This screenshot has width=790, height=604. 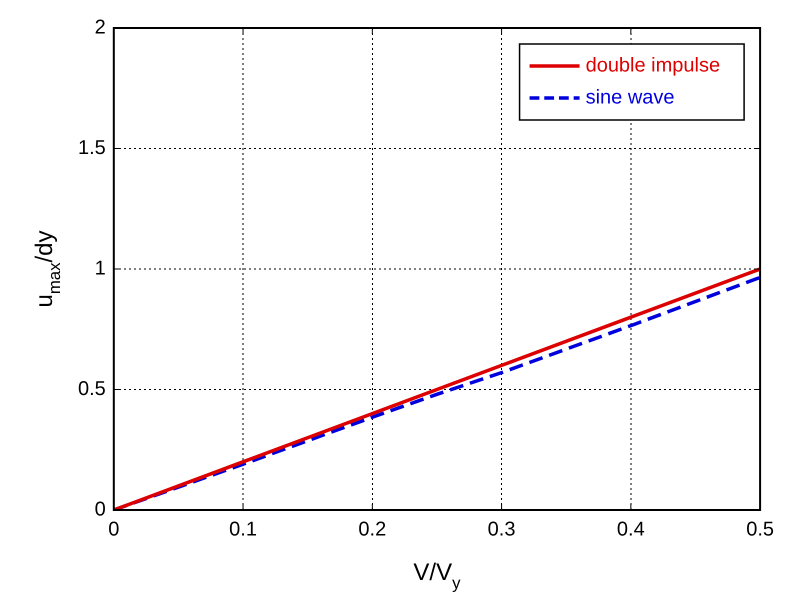 I want to click on y-tick-label: 1.5, so click(x=92, y=148).